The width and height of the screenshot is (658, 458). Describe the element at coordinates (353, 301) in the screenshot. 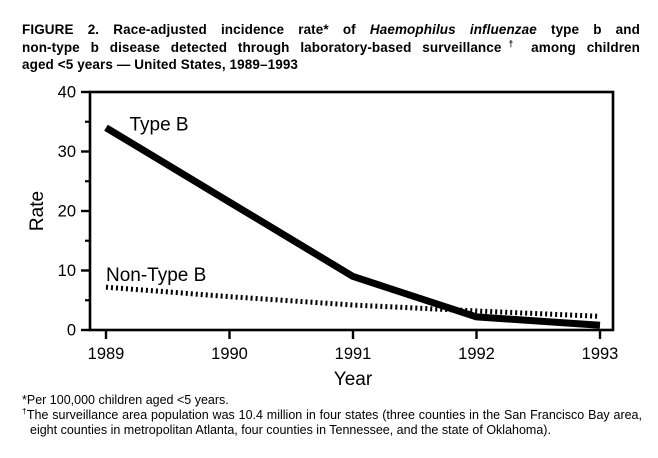

I see `series-line-non-type-b` at that location.